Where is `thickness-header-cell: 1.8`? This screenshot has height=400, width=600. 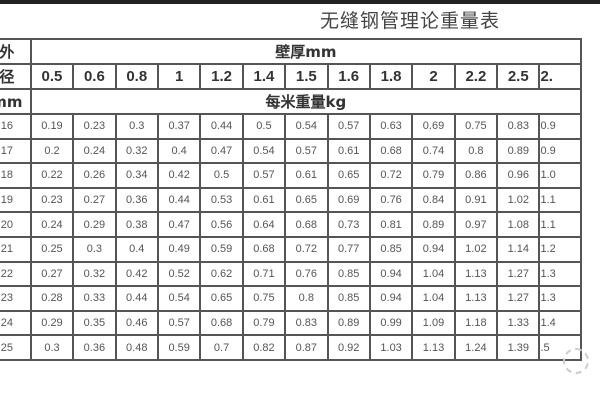 thickness-header-cell: 1.8 is located at coordinates (391, 76).